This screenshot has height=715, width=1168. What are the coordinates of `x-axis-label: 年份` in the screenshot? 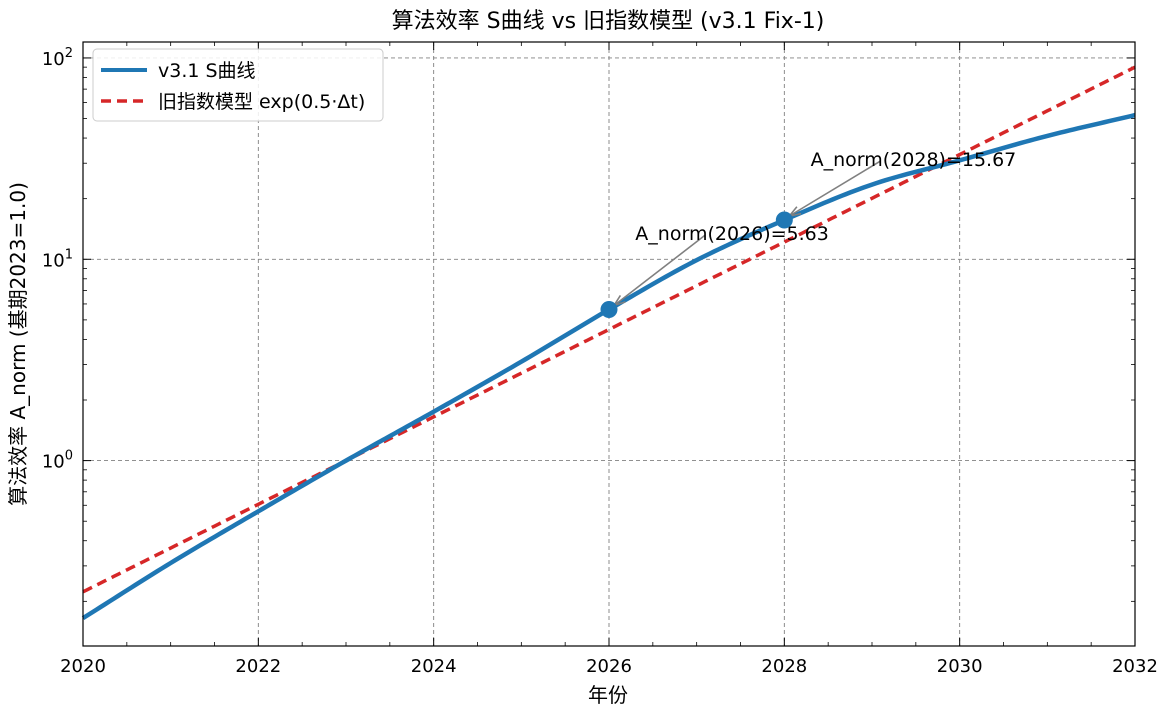 It's located at (608, 695).